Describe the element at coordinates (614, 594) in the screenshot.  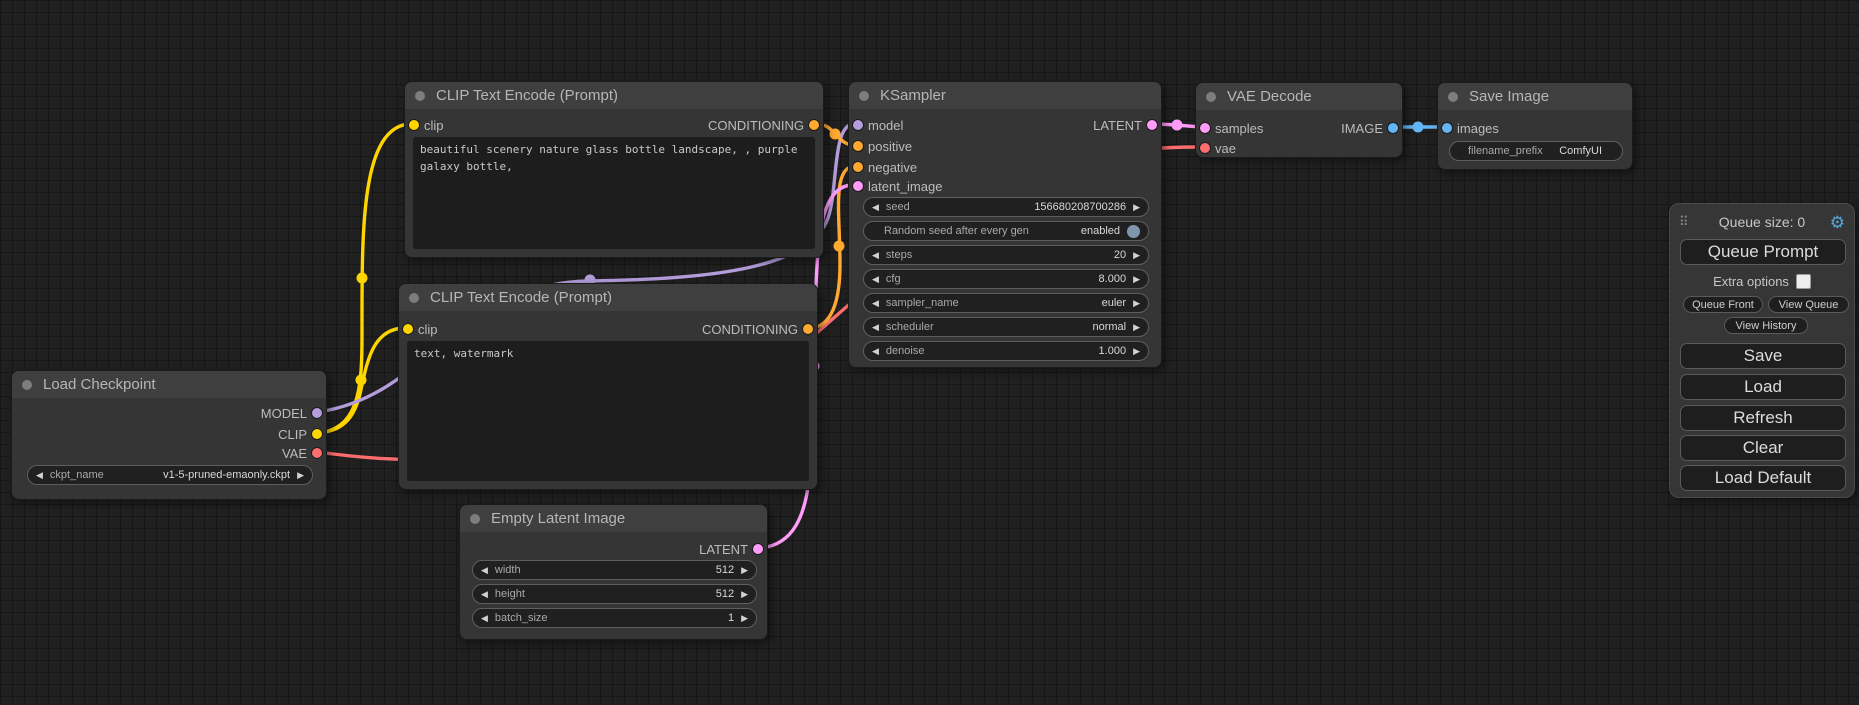
I see `widget-height: ◀ height 512 ▶` at that location.